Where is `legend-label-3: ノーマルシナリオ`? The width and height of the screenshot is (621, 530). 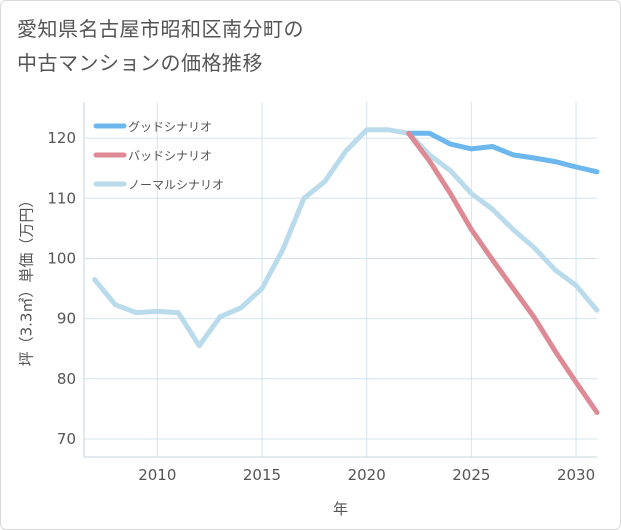 legend-label-3: ノーマルシナリオ is located at coordinates (176, 185).